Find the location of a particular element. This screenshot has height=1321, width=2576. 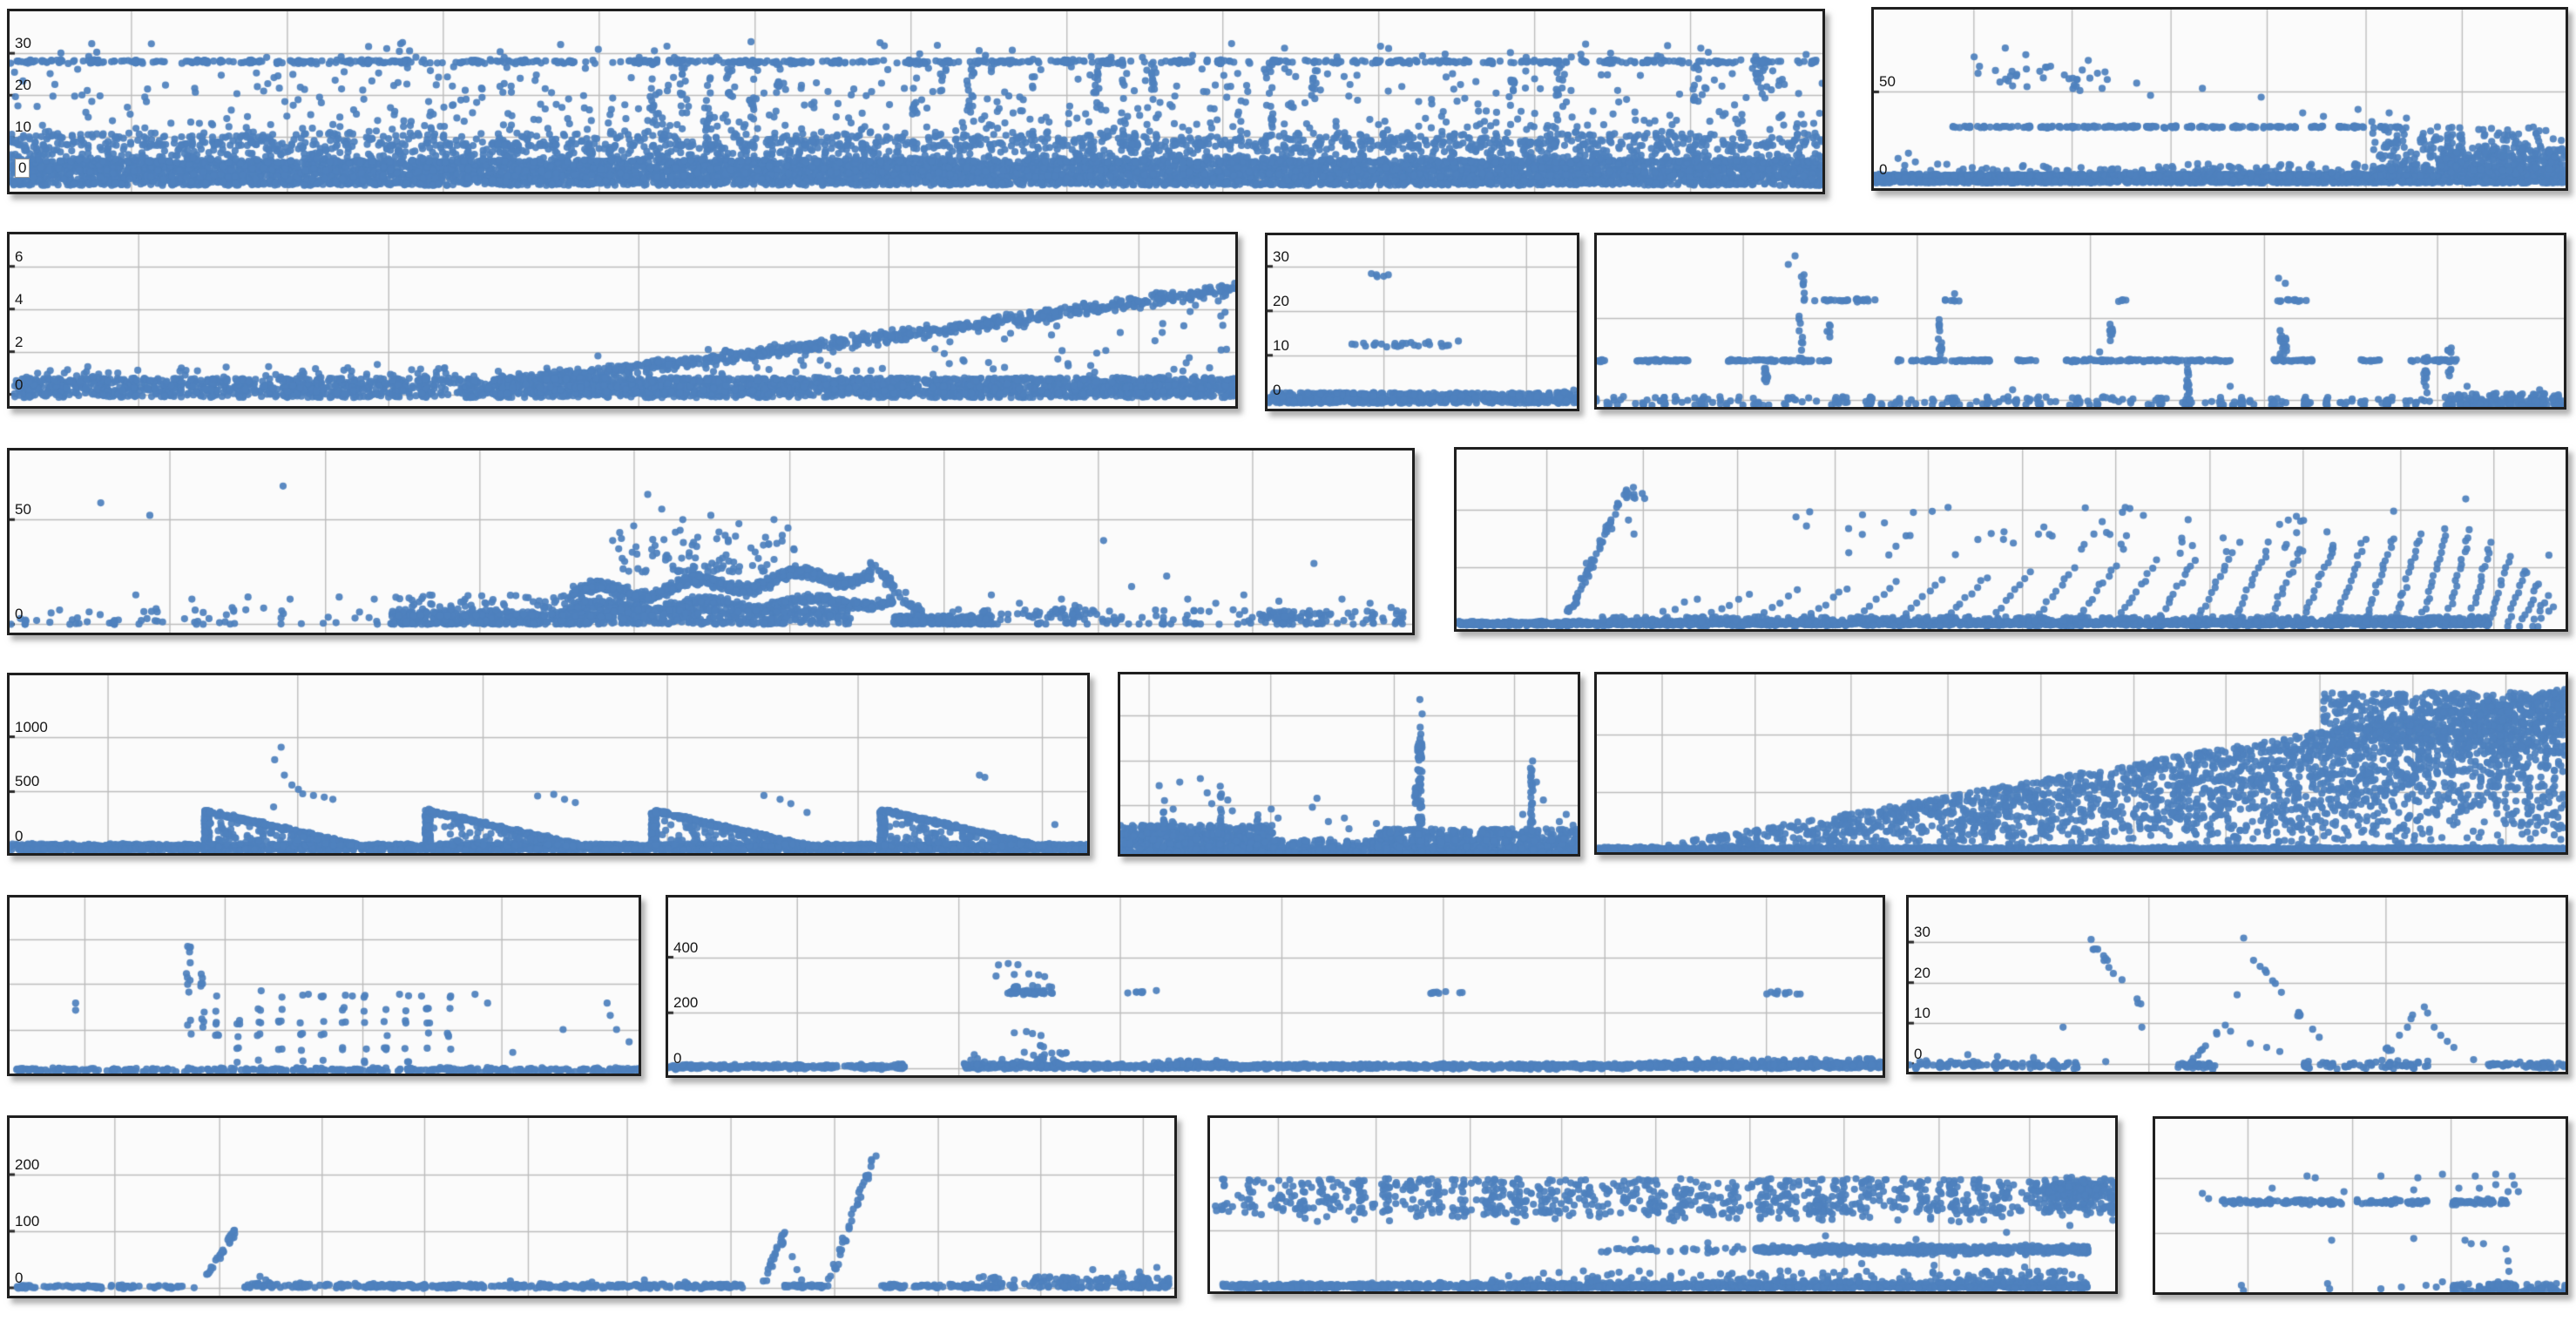

scatter-chart-row3-right-diagonal-stripes is located at coordinates (2011, 539).